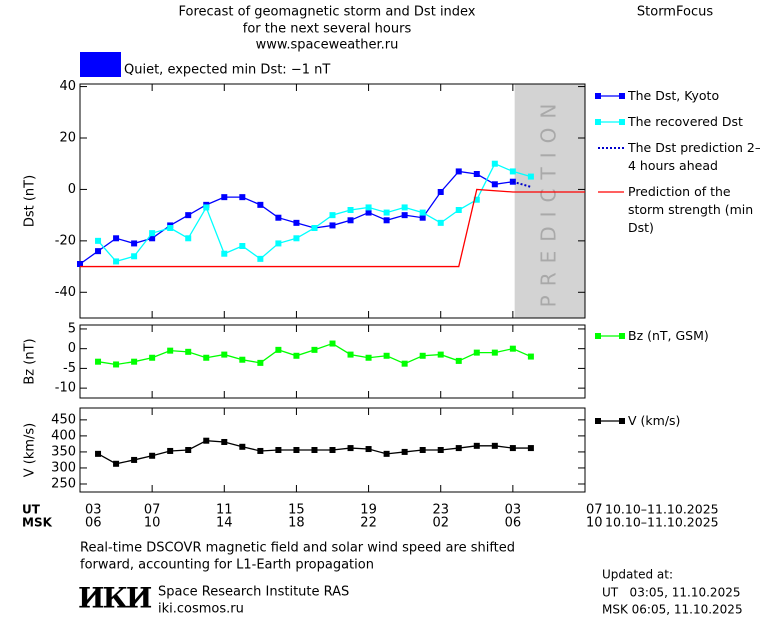 The width and height of the screenshot is (760, 620). Describe the element at coordinates (30, 201) in the screenshot. I see `y-axis-label: Dst (nT)` at that location.